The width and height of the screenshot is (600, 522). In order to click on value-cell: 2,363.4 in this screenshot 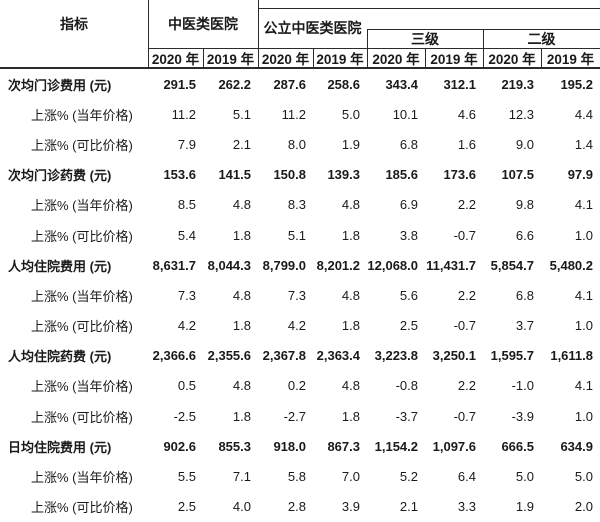, I will do `click(338, 356)`.